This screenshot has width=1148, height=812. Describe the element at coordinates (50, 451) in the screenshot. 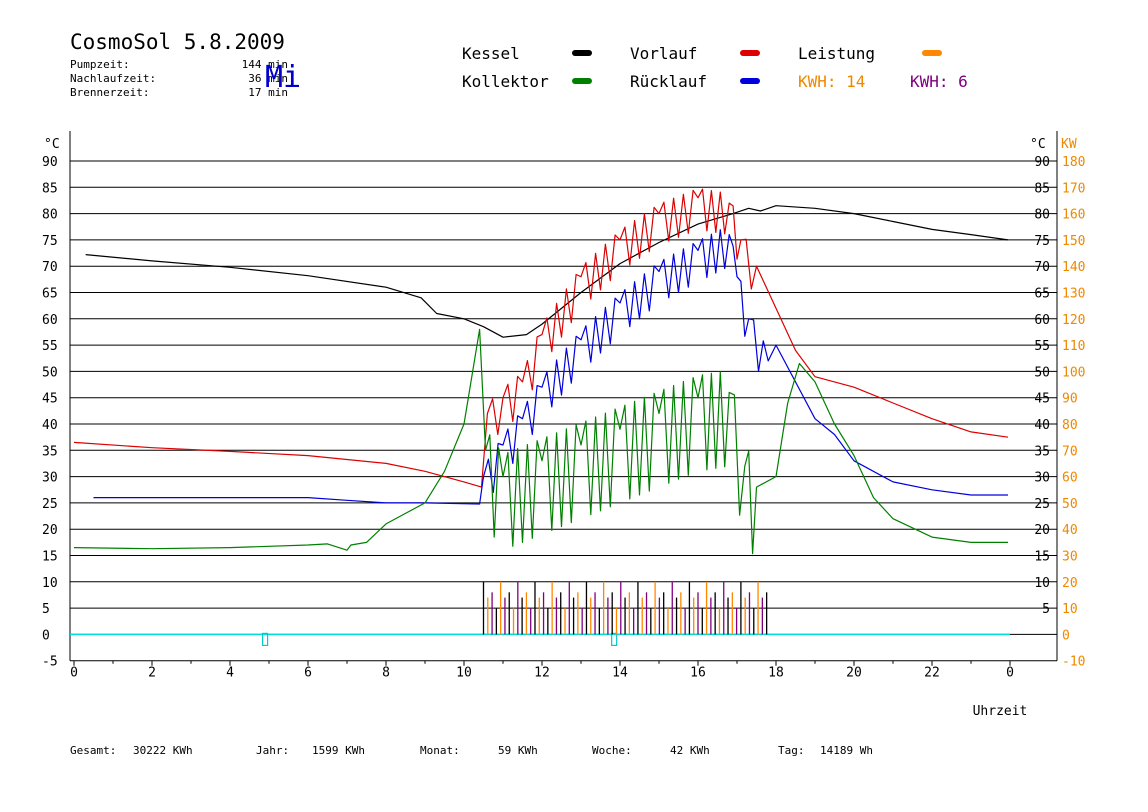

I see `y-tick-label-left: 35` at that location.